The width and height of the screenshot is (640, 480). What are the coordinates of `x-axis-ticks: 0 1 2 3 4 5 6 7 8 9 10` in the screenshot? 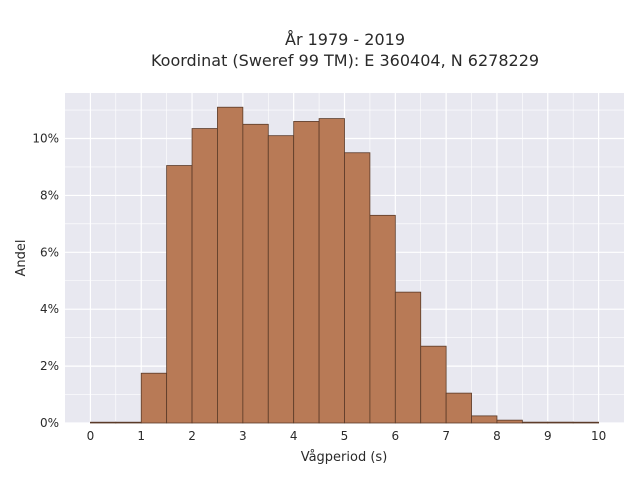 It's located at (347, 436).